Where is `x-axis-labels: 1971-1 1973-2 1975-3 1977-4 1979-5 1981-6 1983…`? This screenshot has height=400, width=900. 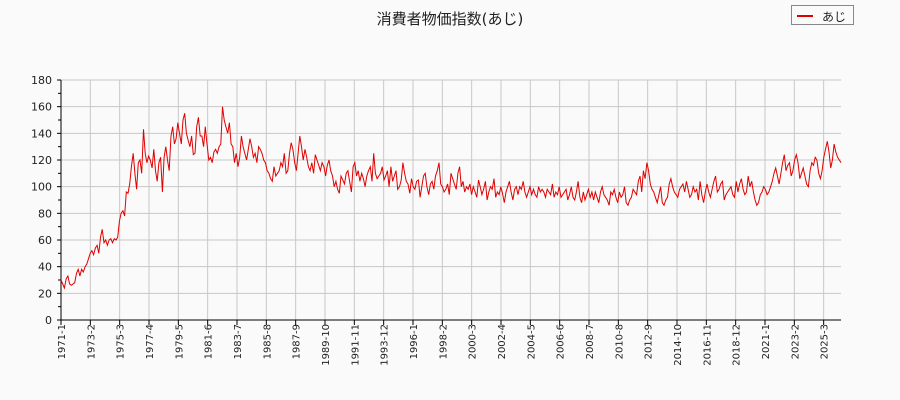 x-axis-labels: 1971-1 1973-2 1975-3 1977-4 1979-5 1981-6 1983… is located at coordinates (444, 345).